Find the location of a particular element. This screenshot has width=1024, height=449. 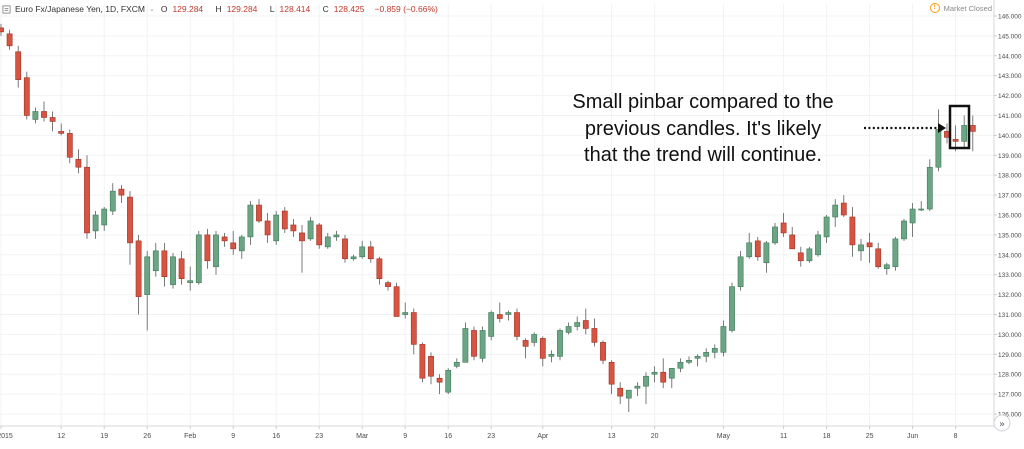

time-tick-label: 23 is located at coordinates (491, 436).